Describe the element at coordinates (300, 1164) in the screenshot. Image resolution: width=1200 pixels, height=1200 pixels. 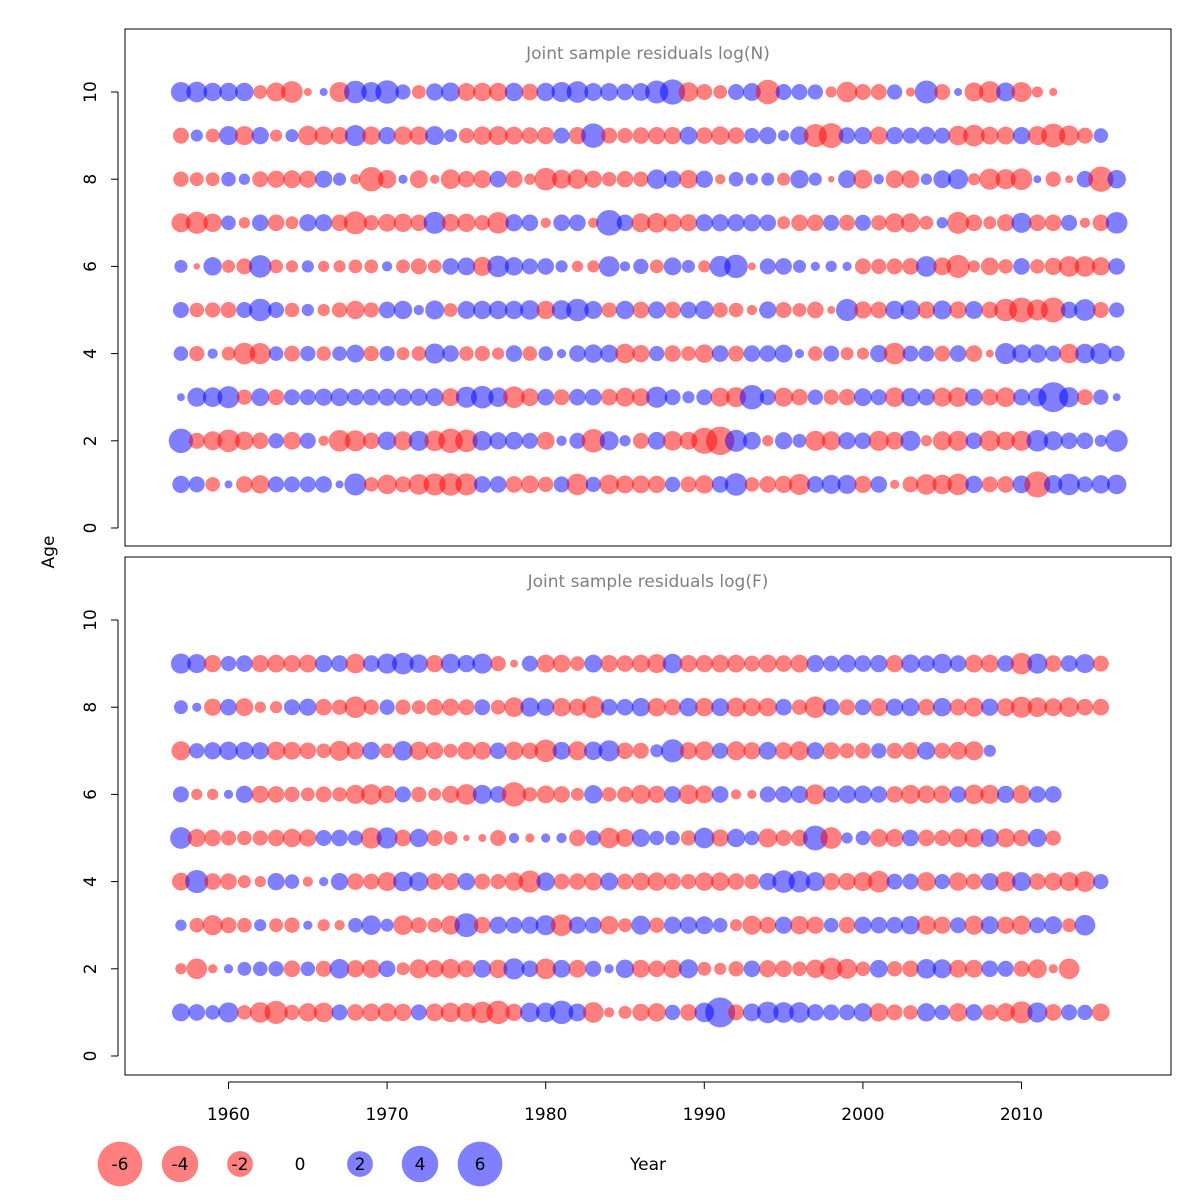
I see `legend: -6 -4 -2 0 2 4 6` at that location.